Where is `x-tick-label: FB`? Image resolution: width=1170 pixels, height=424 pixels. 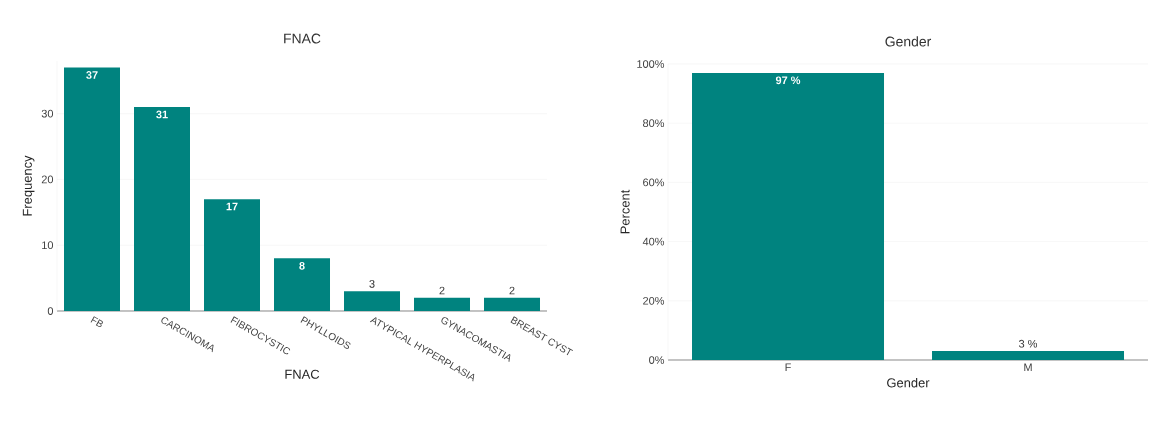 x-tick-label: FB is located at coordinates (96, 322).